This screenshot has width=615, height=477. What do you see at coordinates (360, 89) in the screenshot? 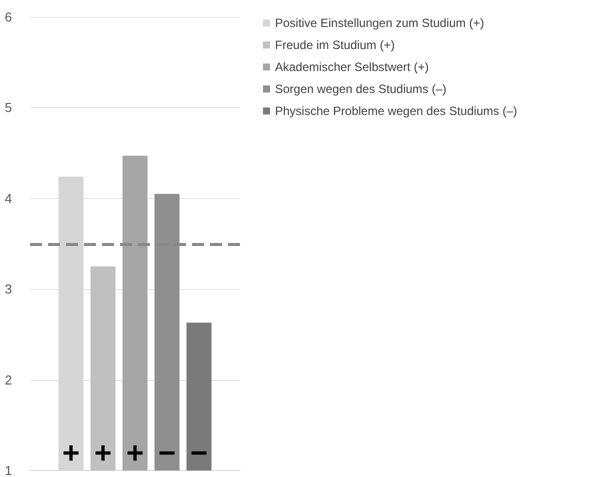
I see `legend-label: Sorgen wegen des Studiums (–)` at bounding box center [360, 89].